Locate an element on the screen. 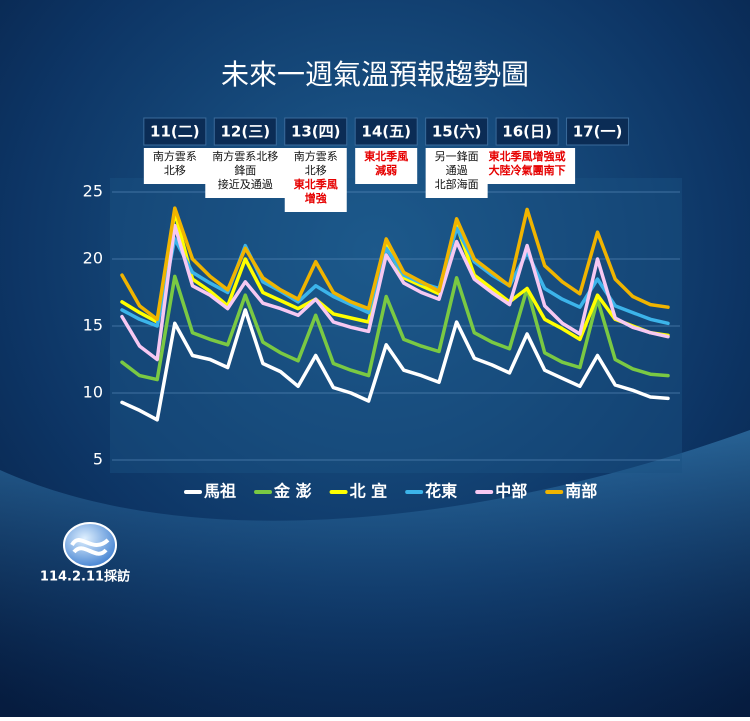 This screenshot has height=721, width=750. note-text-red: 大陸冷氣團南下 is located at coordinates (527, 170).